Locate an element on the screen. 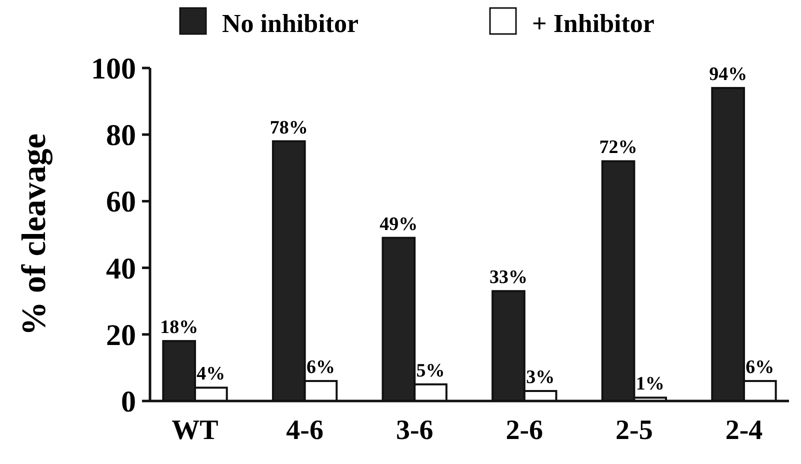 The width and height of the screenshot is (801, 464). data-label: 1% is located at coordinates (650, 384).